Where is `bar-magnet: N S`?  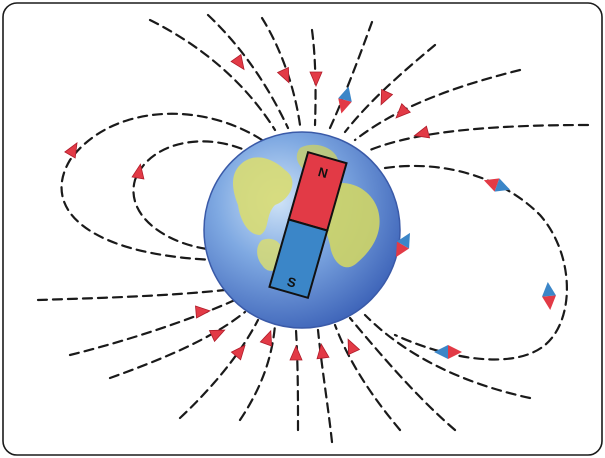
bar-magnet: N S is located at coordinates (308, 225).